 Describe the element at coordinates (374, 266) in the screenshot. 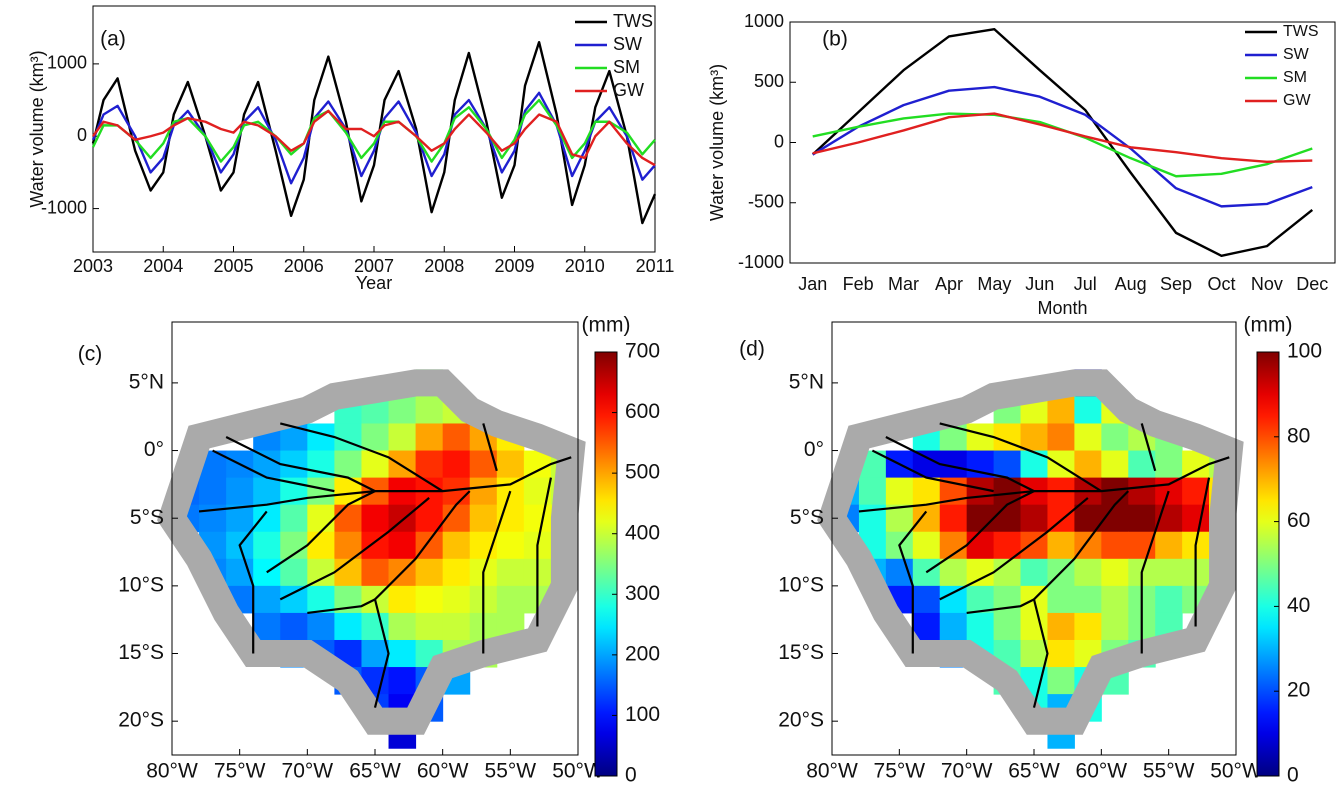

I see `x-tick-label: 2007` at that location.